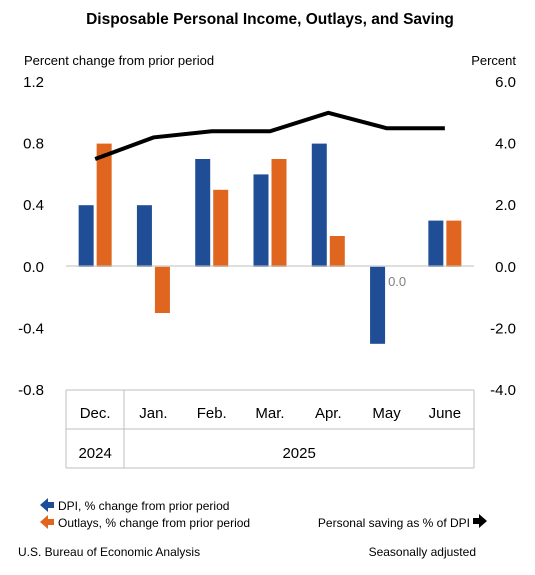 The image size is (535, 575). What do you see at coordinates (119, 60) in the screenshot?
I see `left-axis-label: Percent change from prior period` at bounding box center [119, 60].